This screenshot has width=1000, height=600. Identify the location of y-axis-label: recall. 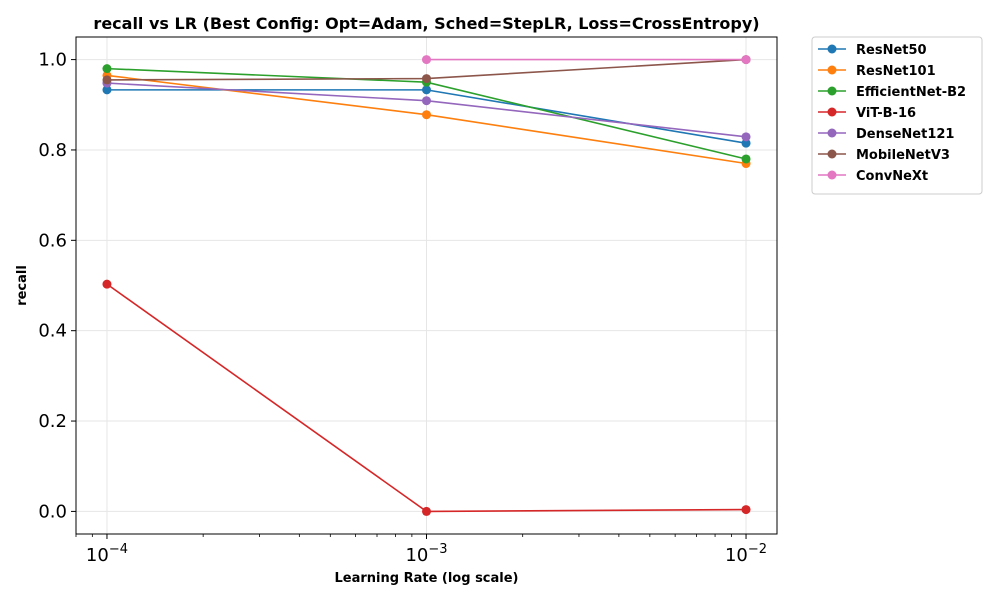
(22, 285).